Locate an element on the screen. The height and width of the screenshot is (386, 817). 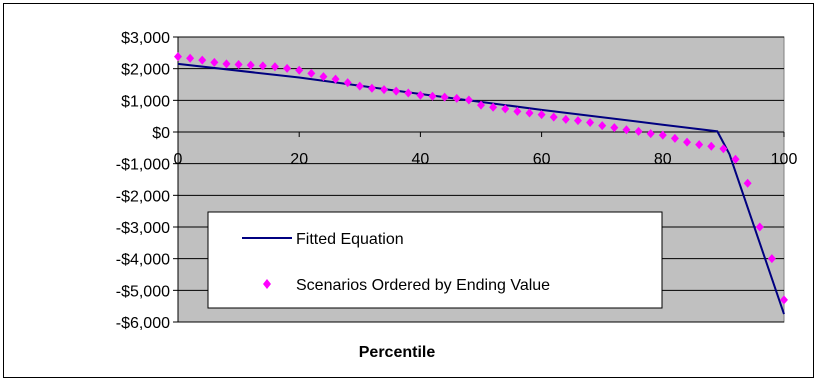
x-tick-label: 100 is located at coordinates (784, 159).